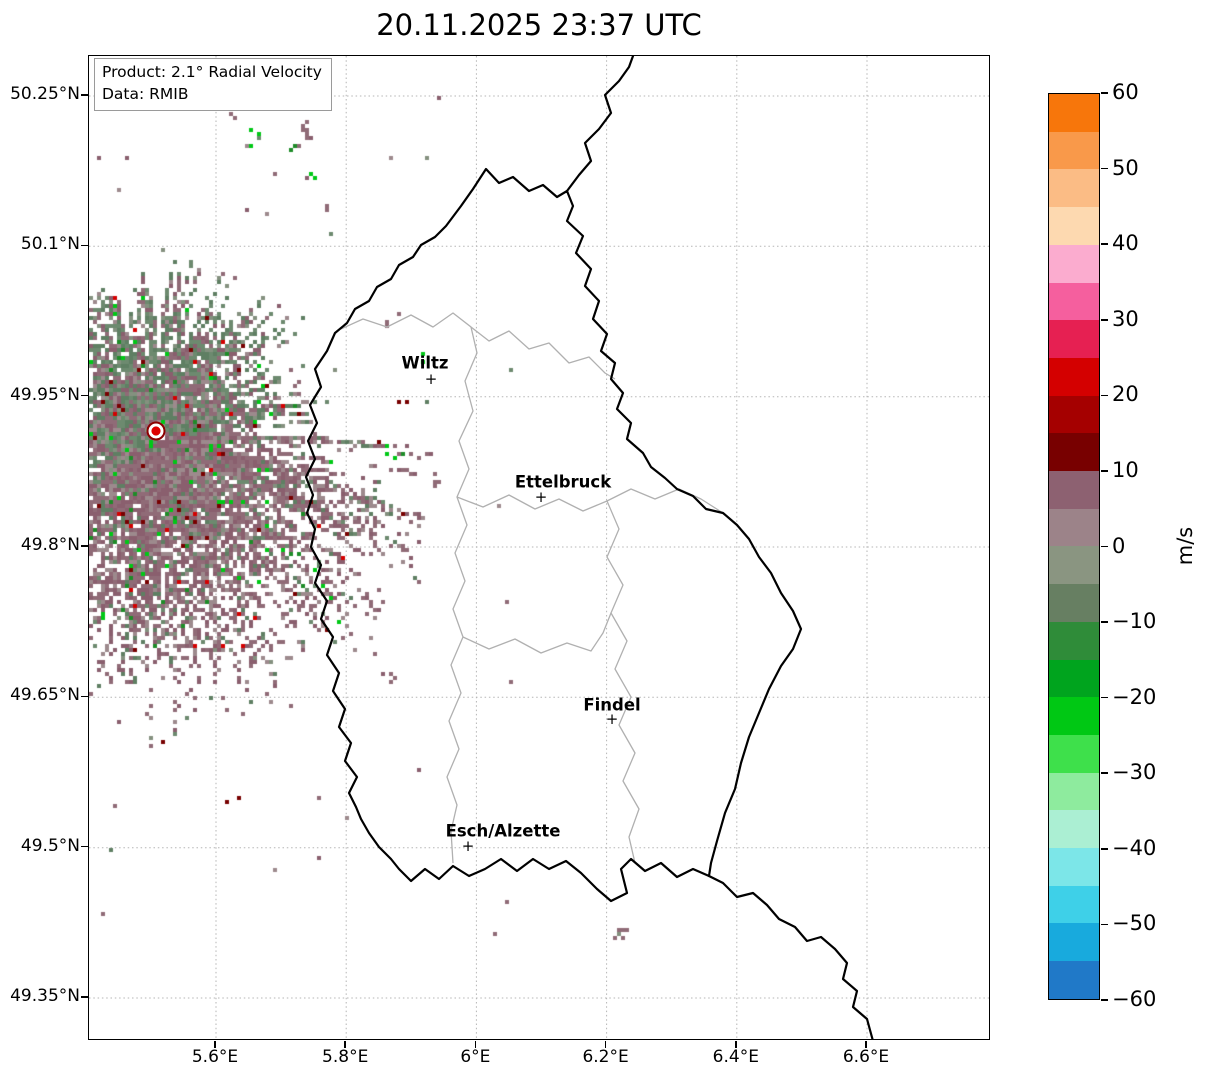 The height and width of the screenshot is (1081, 1207). I want to click on colorbar, so click(1074, 546).